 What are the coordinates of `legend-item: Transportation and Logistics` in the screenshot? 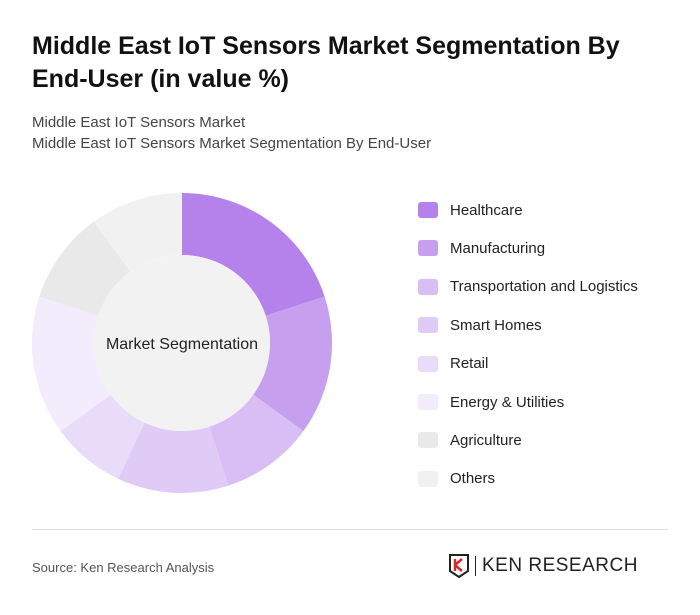 It's located at (528, 287).